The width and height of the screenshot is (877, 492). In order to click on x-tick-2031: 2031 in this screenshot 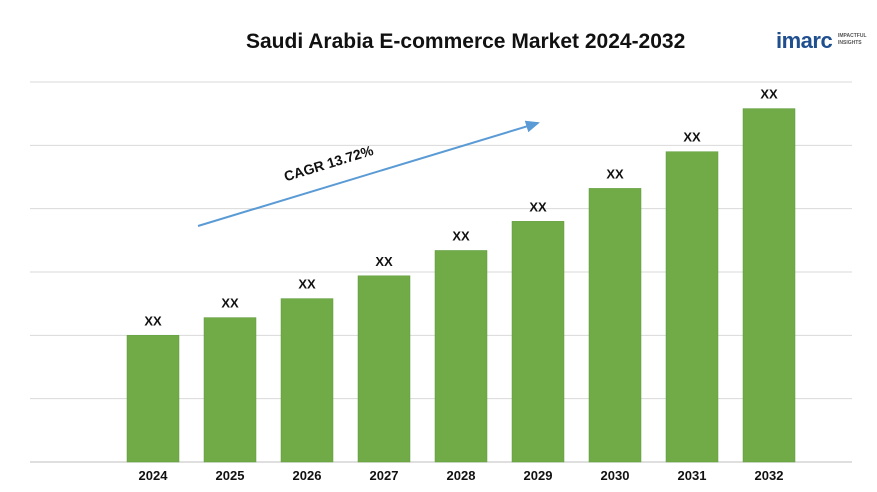, I will do `click(692, 475)`.